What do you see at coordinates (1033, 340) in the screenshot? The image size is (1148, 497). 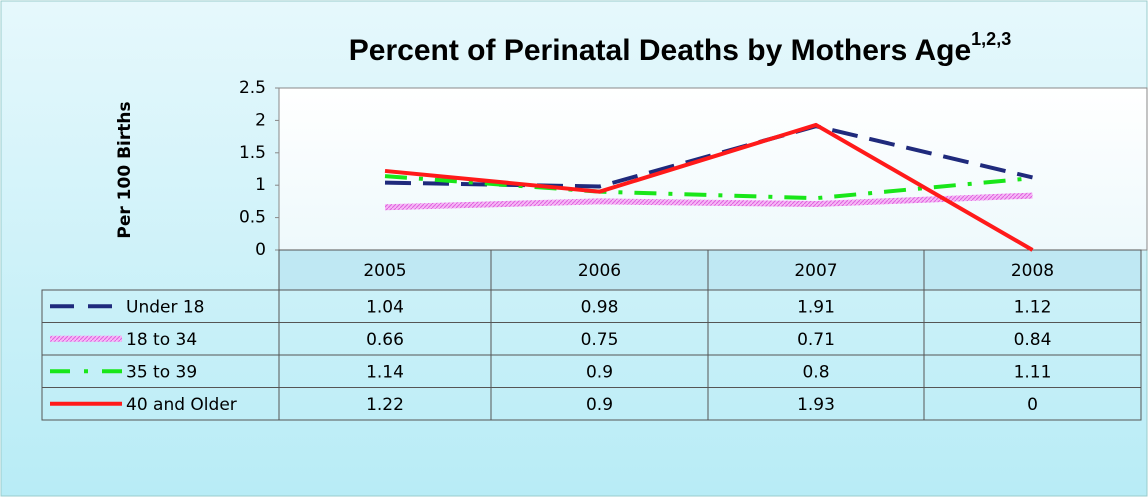 I see `table-value: 0.84` at bounding box center [1033, 340].